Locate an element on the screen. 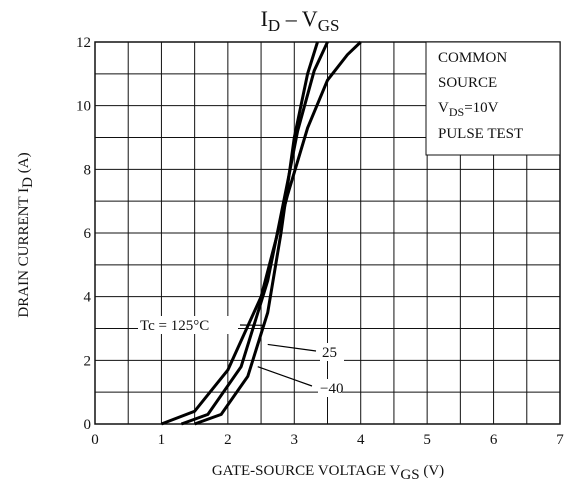 This screenshot has height=491, width=569. x-tick-label: 0 is located at coordinates (95, 440).